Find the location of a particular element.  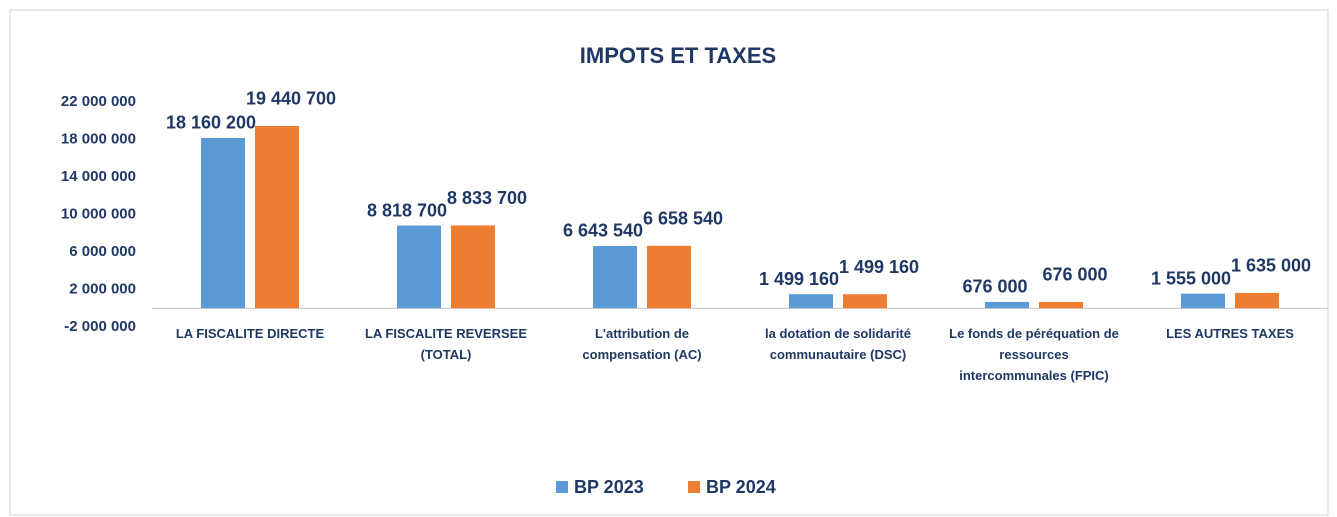

y-tick-label: 2 000 000 is located at coordinates (102, 288).